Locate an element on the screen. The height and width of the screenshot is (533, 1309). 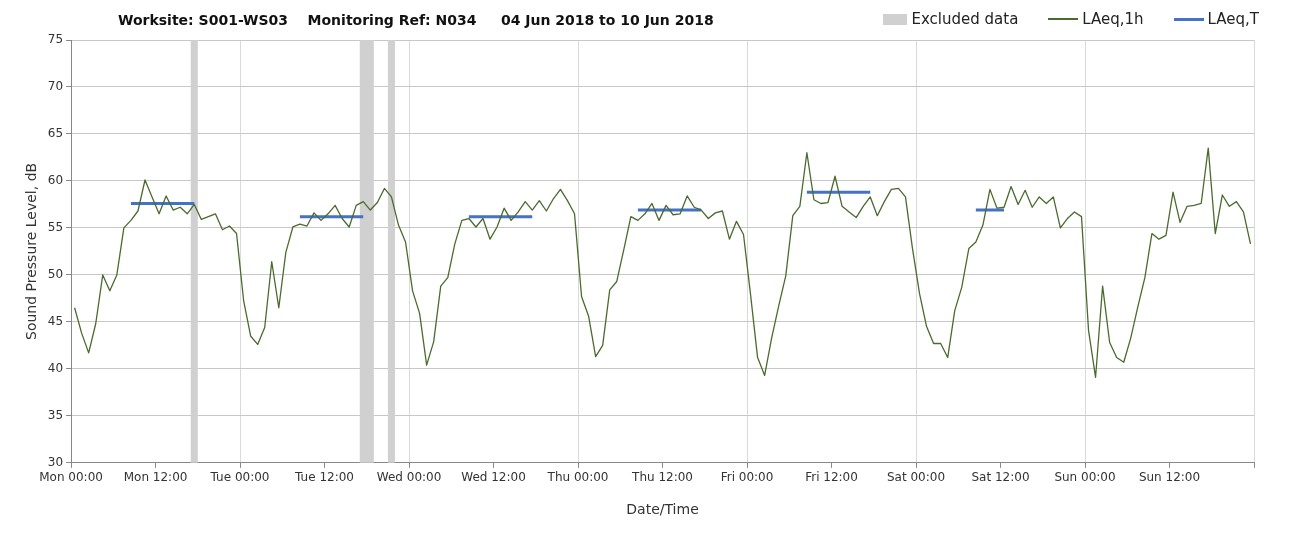
x-tick-label: Fri 12:00 is located at coordinates (831, 477).